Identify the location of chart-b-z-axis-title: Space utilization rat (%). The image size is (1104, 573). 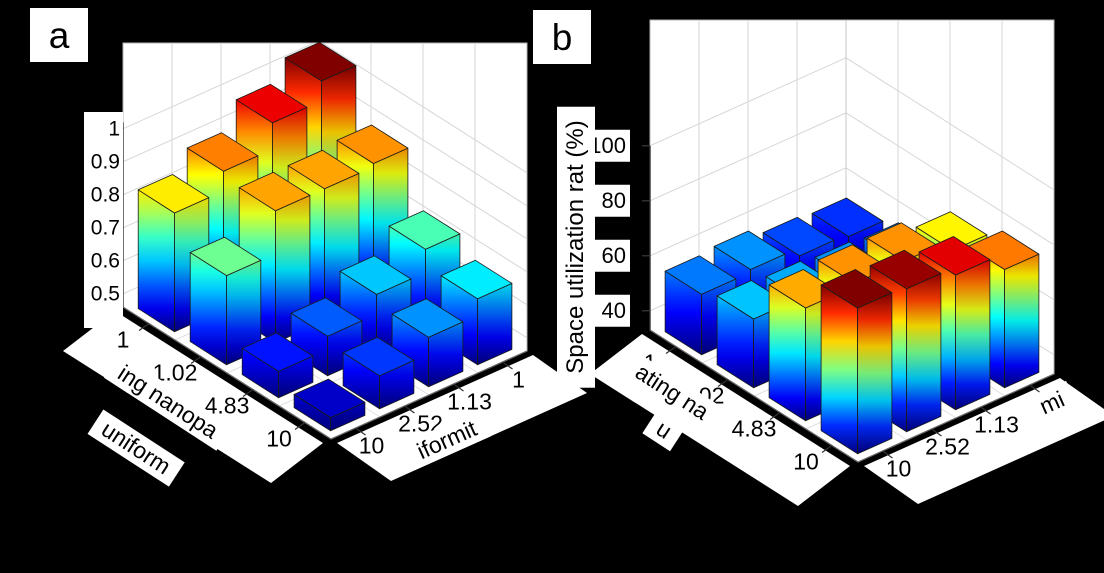
(576, 247).